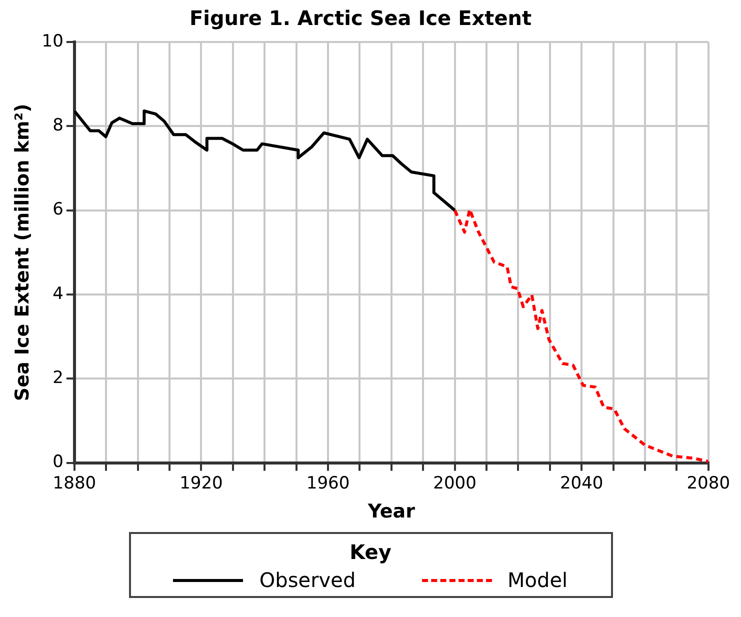 This screenshot has width=741, height=617. What do you see at coordinates (307, 580) in the screenshot?
I see `legend-label: Observed` at bounding box center [307, 580].